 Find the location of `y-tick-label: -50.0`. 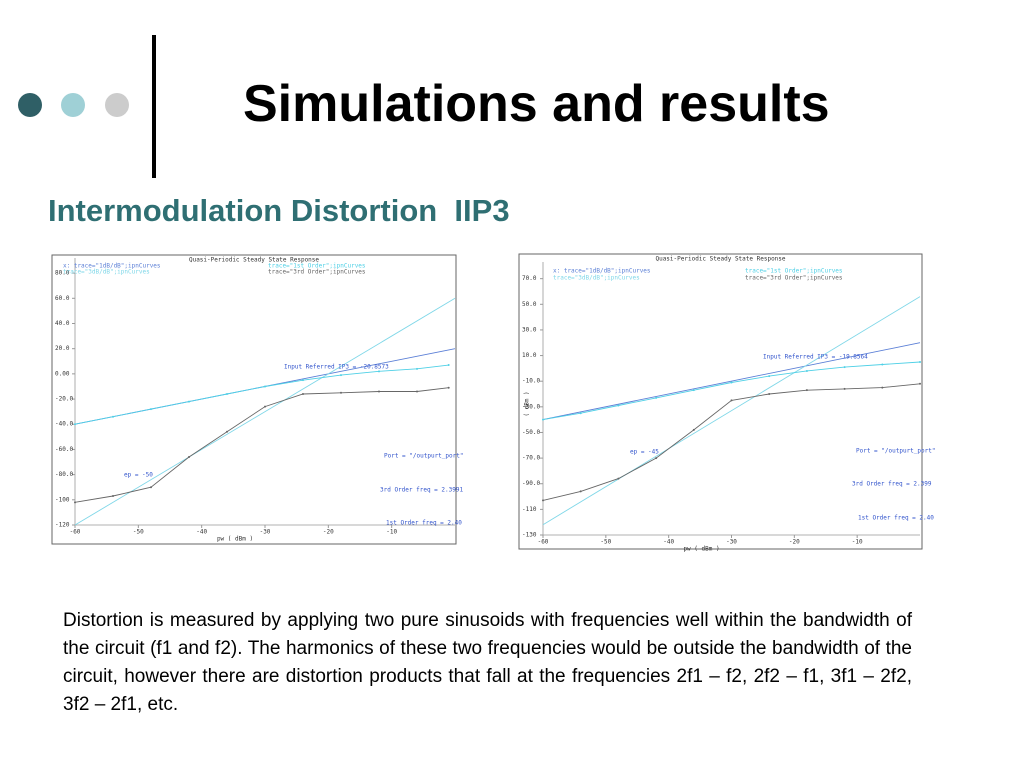

y-tick-label: -50.0 is located at coordinates (531, 432).